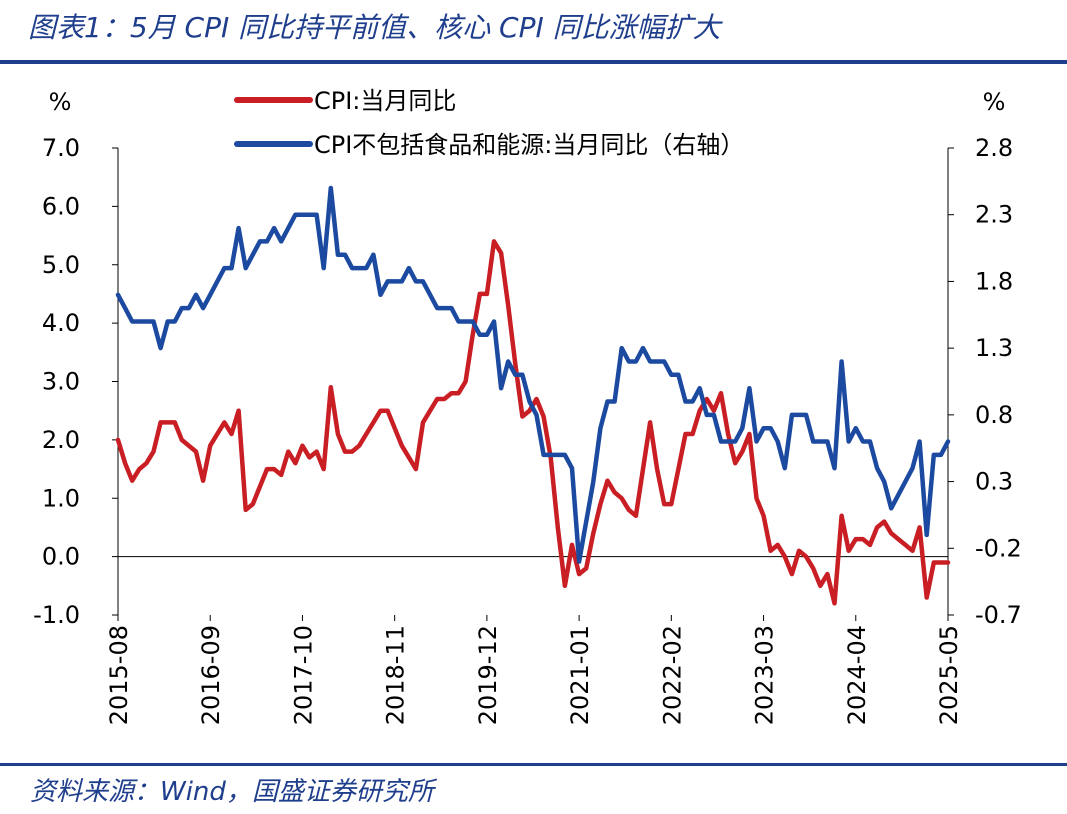 Image resolution: width=1067 pixels, height=814 pixels. What do you see at coordinates (61, 557) in the screenshot?
I see `left-tick-label: 0.0` at bounding box center [61, 557].